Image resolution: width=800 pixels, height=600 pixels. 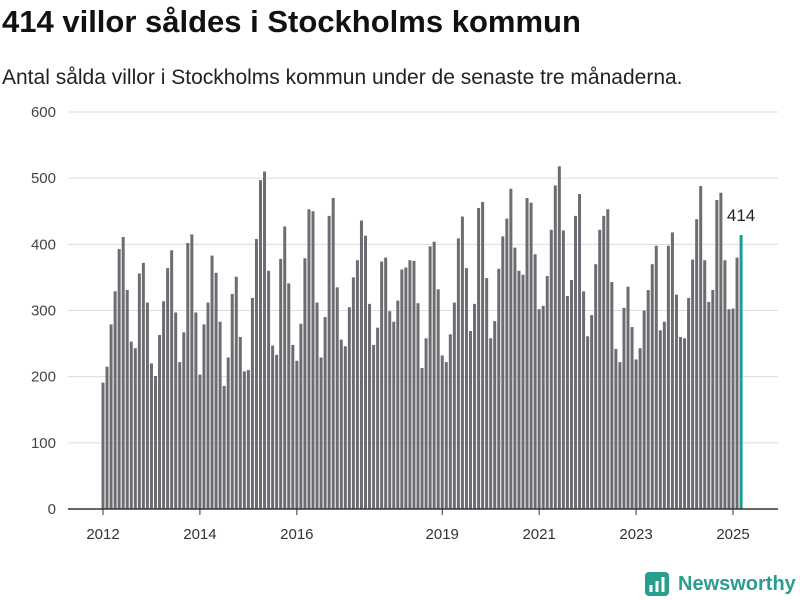 I want to click on y-axis: 0 100 200 300 400 500 600, so click(x=43, y=311).